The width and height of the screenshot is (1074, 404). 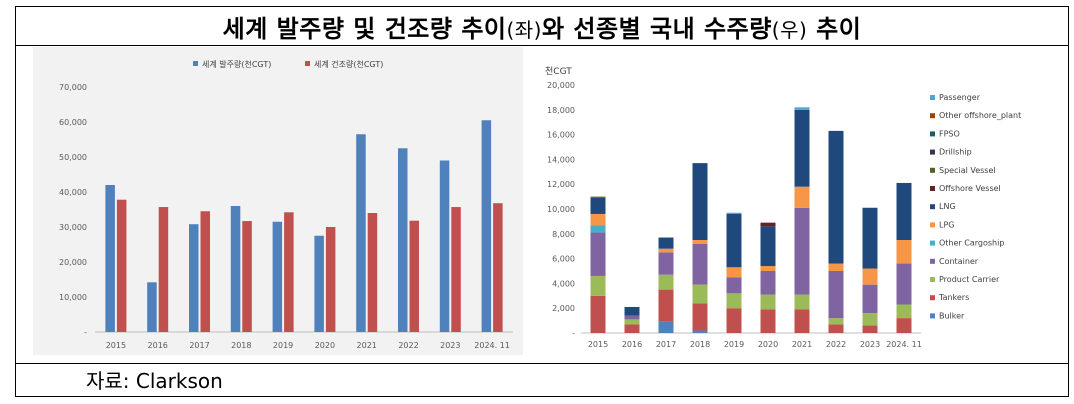 I want to click on left-legend-label: 세계 건조량(천CGT), so click(x=348, y=64).